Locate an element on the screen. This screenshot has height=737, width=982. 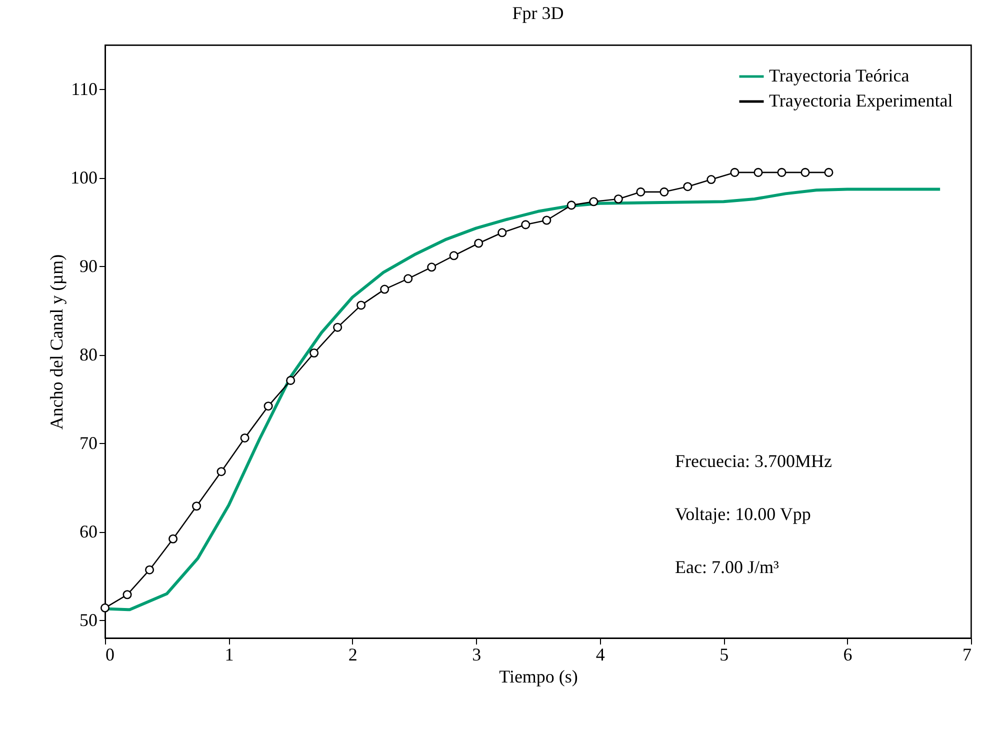
x-tick-label: 2 is located at coordinates (353, 654).